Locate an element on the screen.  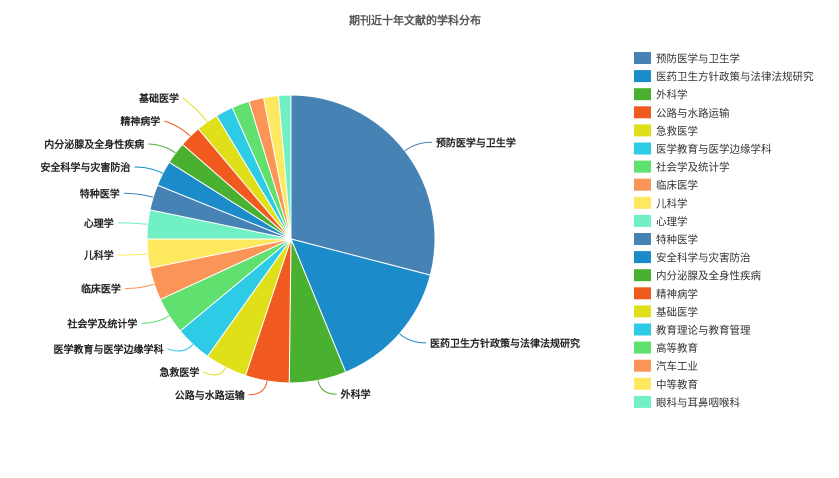
legend-item-10: 心理学 is located at coordinates (661, 221).